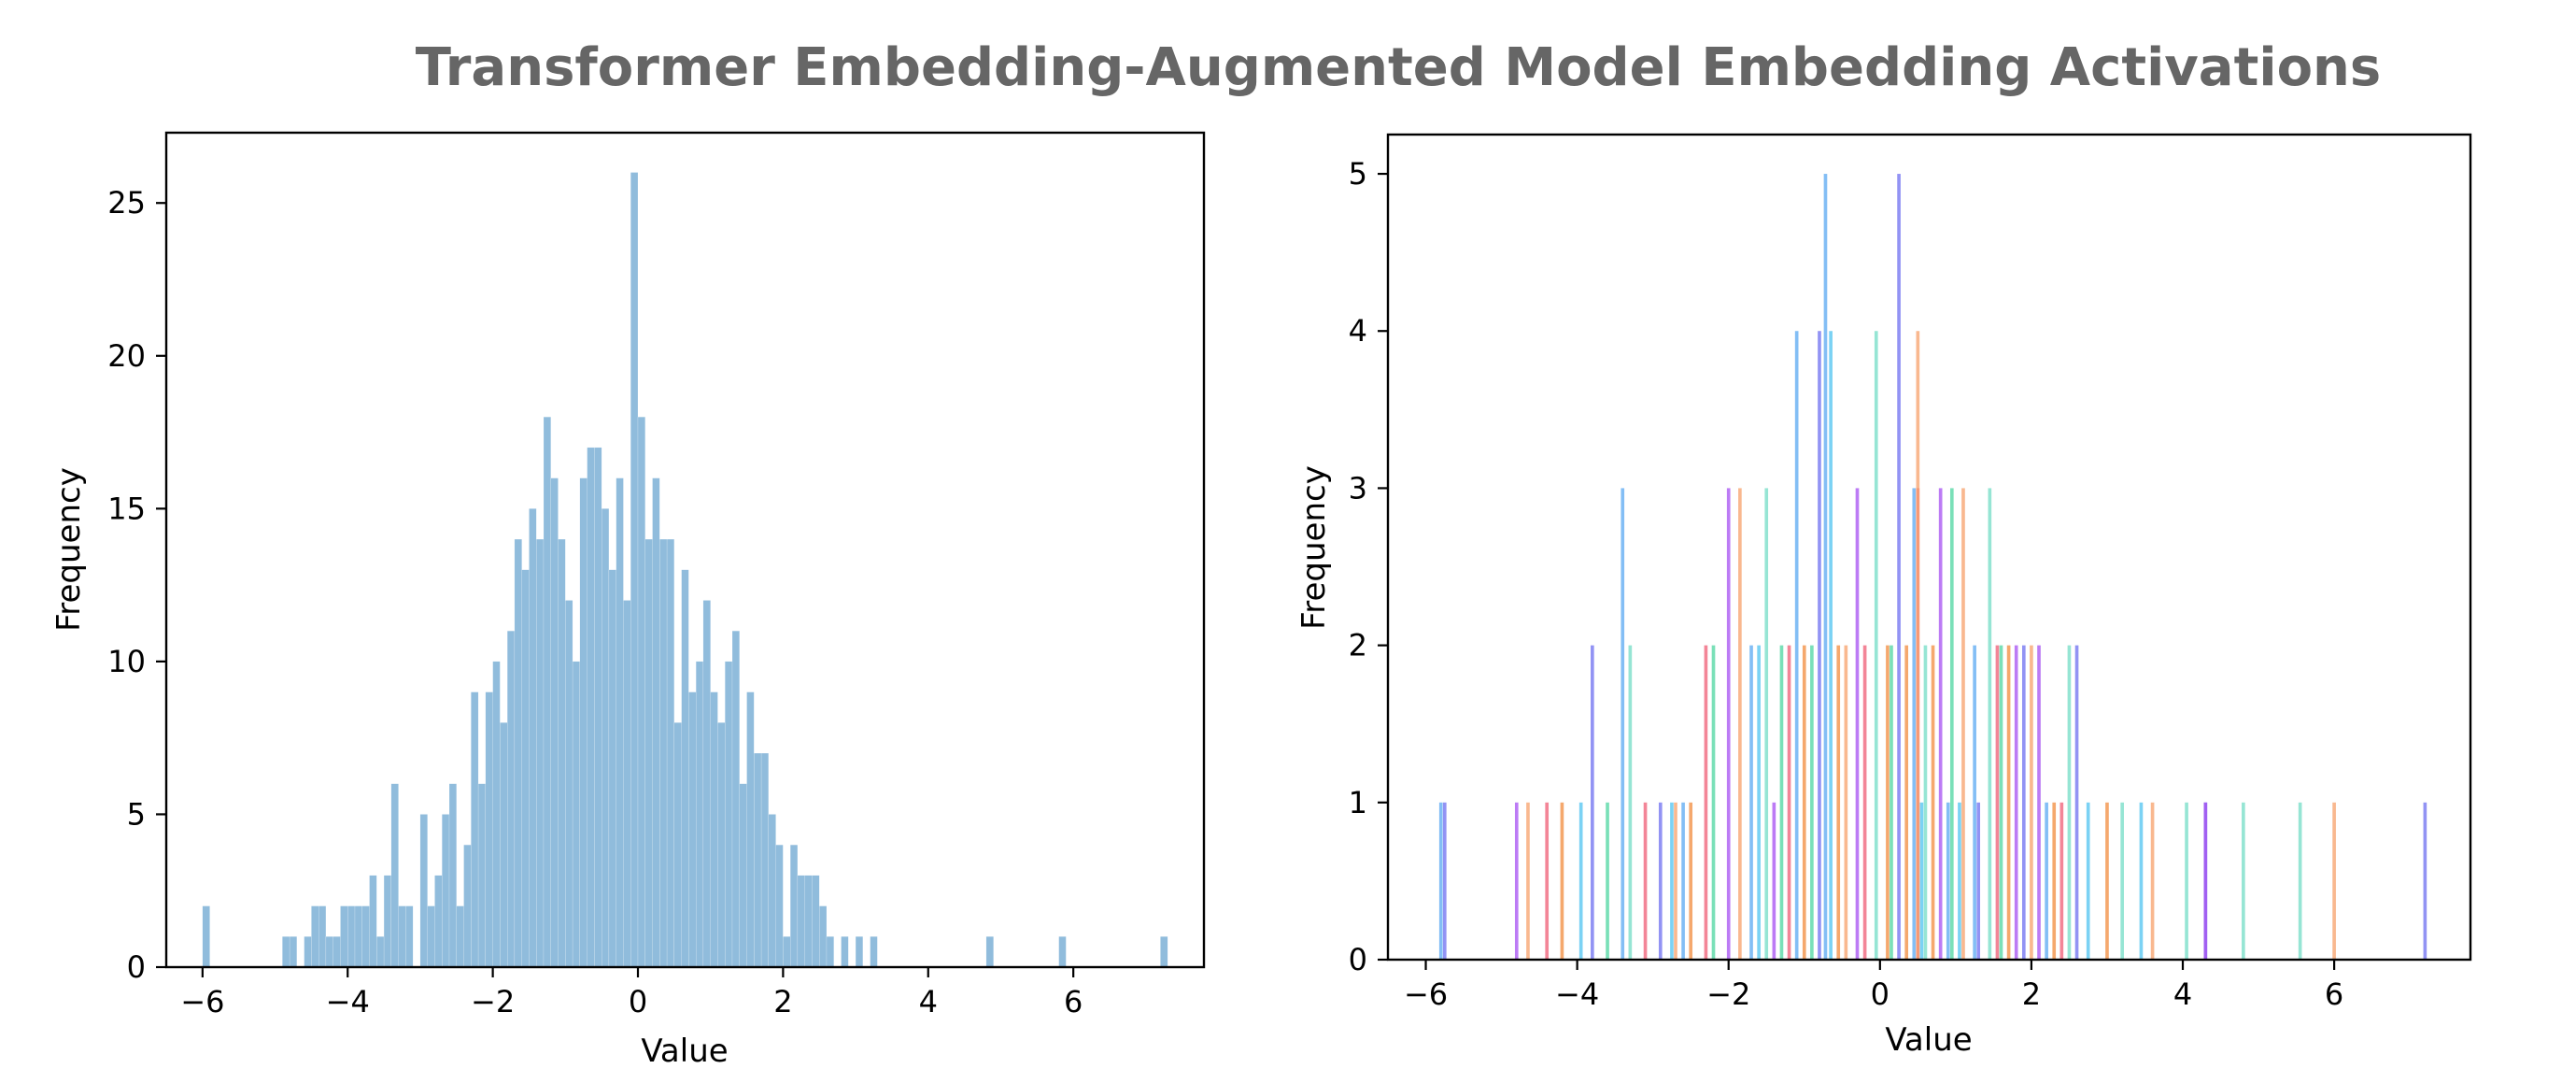 The width and height of the screenshot is (2576, 1083). I want to click on left-y-axis: 0 5 10 15 20 25, so click(136, 585).